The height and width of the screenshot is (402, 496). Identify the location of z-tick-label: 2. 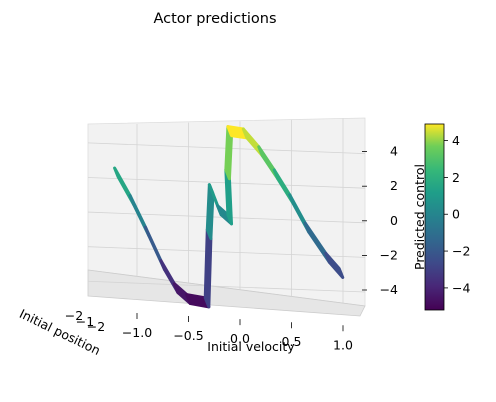
(394, 185).